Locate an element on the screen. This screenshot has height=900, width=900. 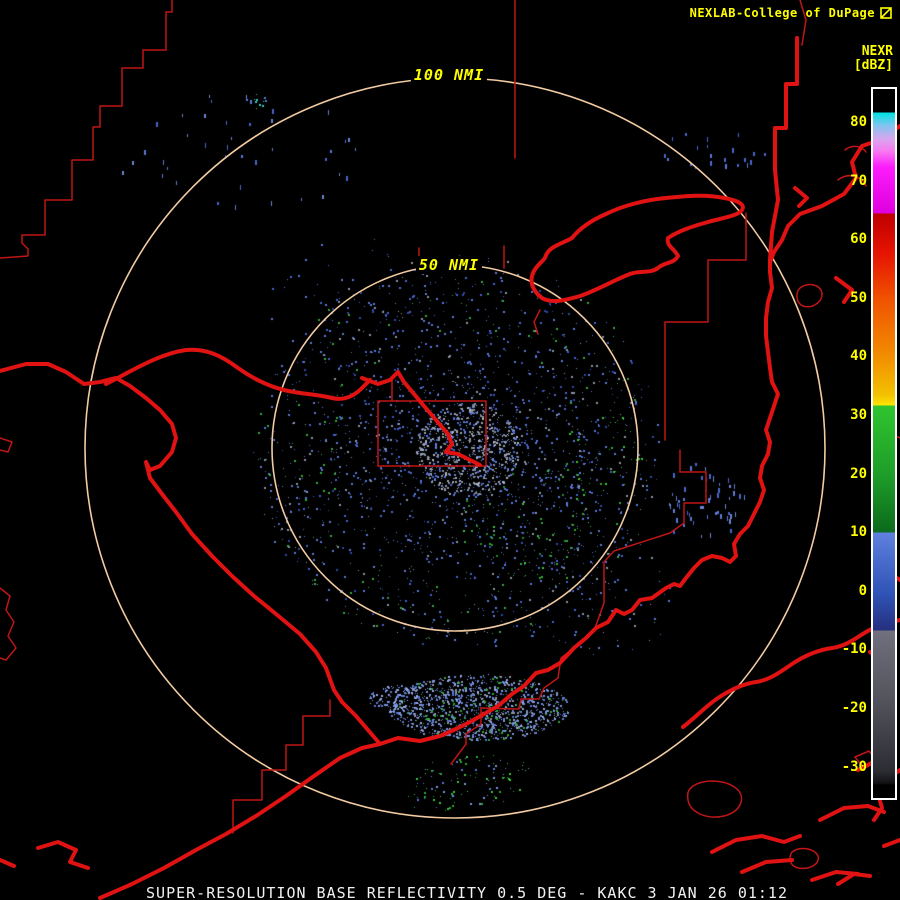
range-ring-label-50nmi: 50 NMI is located at coordinates (449, 265).